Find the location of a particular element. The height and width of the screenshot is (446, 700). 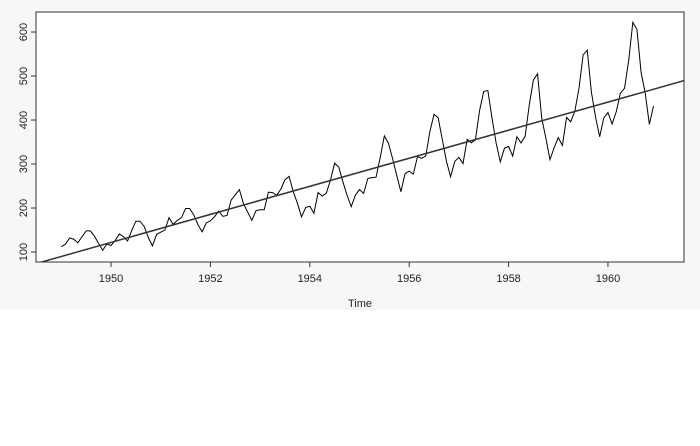

y-tick-label: 600 is located at coordinates (24, 32).